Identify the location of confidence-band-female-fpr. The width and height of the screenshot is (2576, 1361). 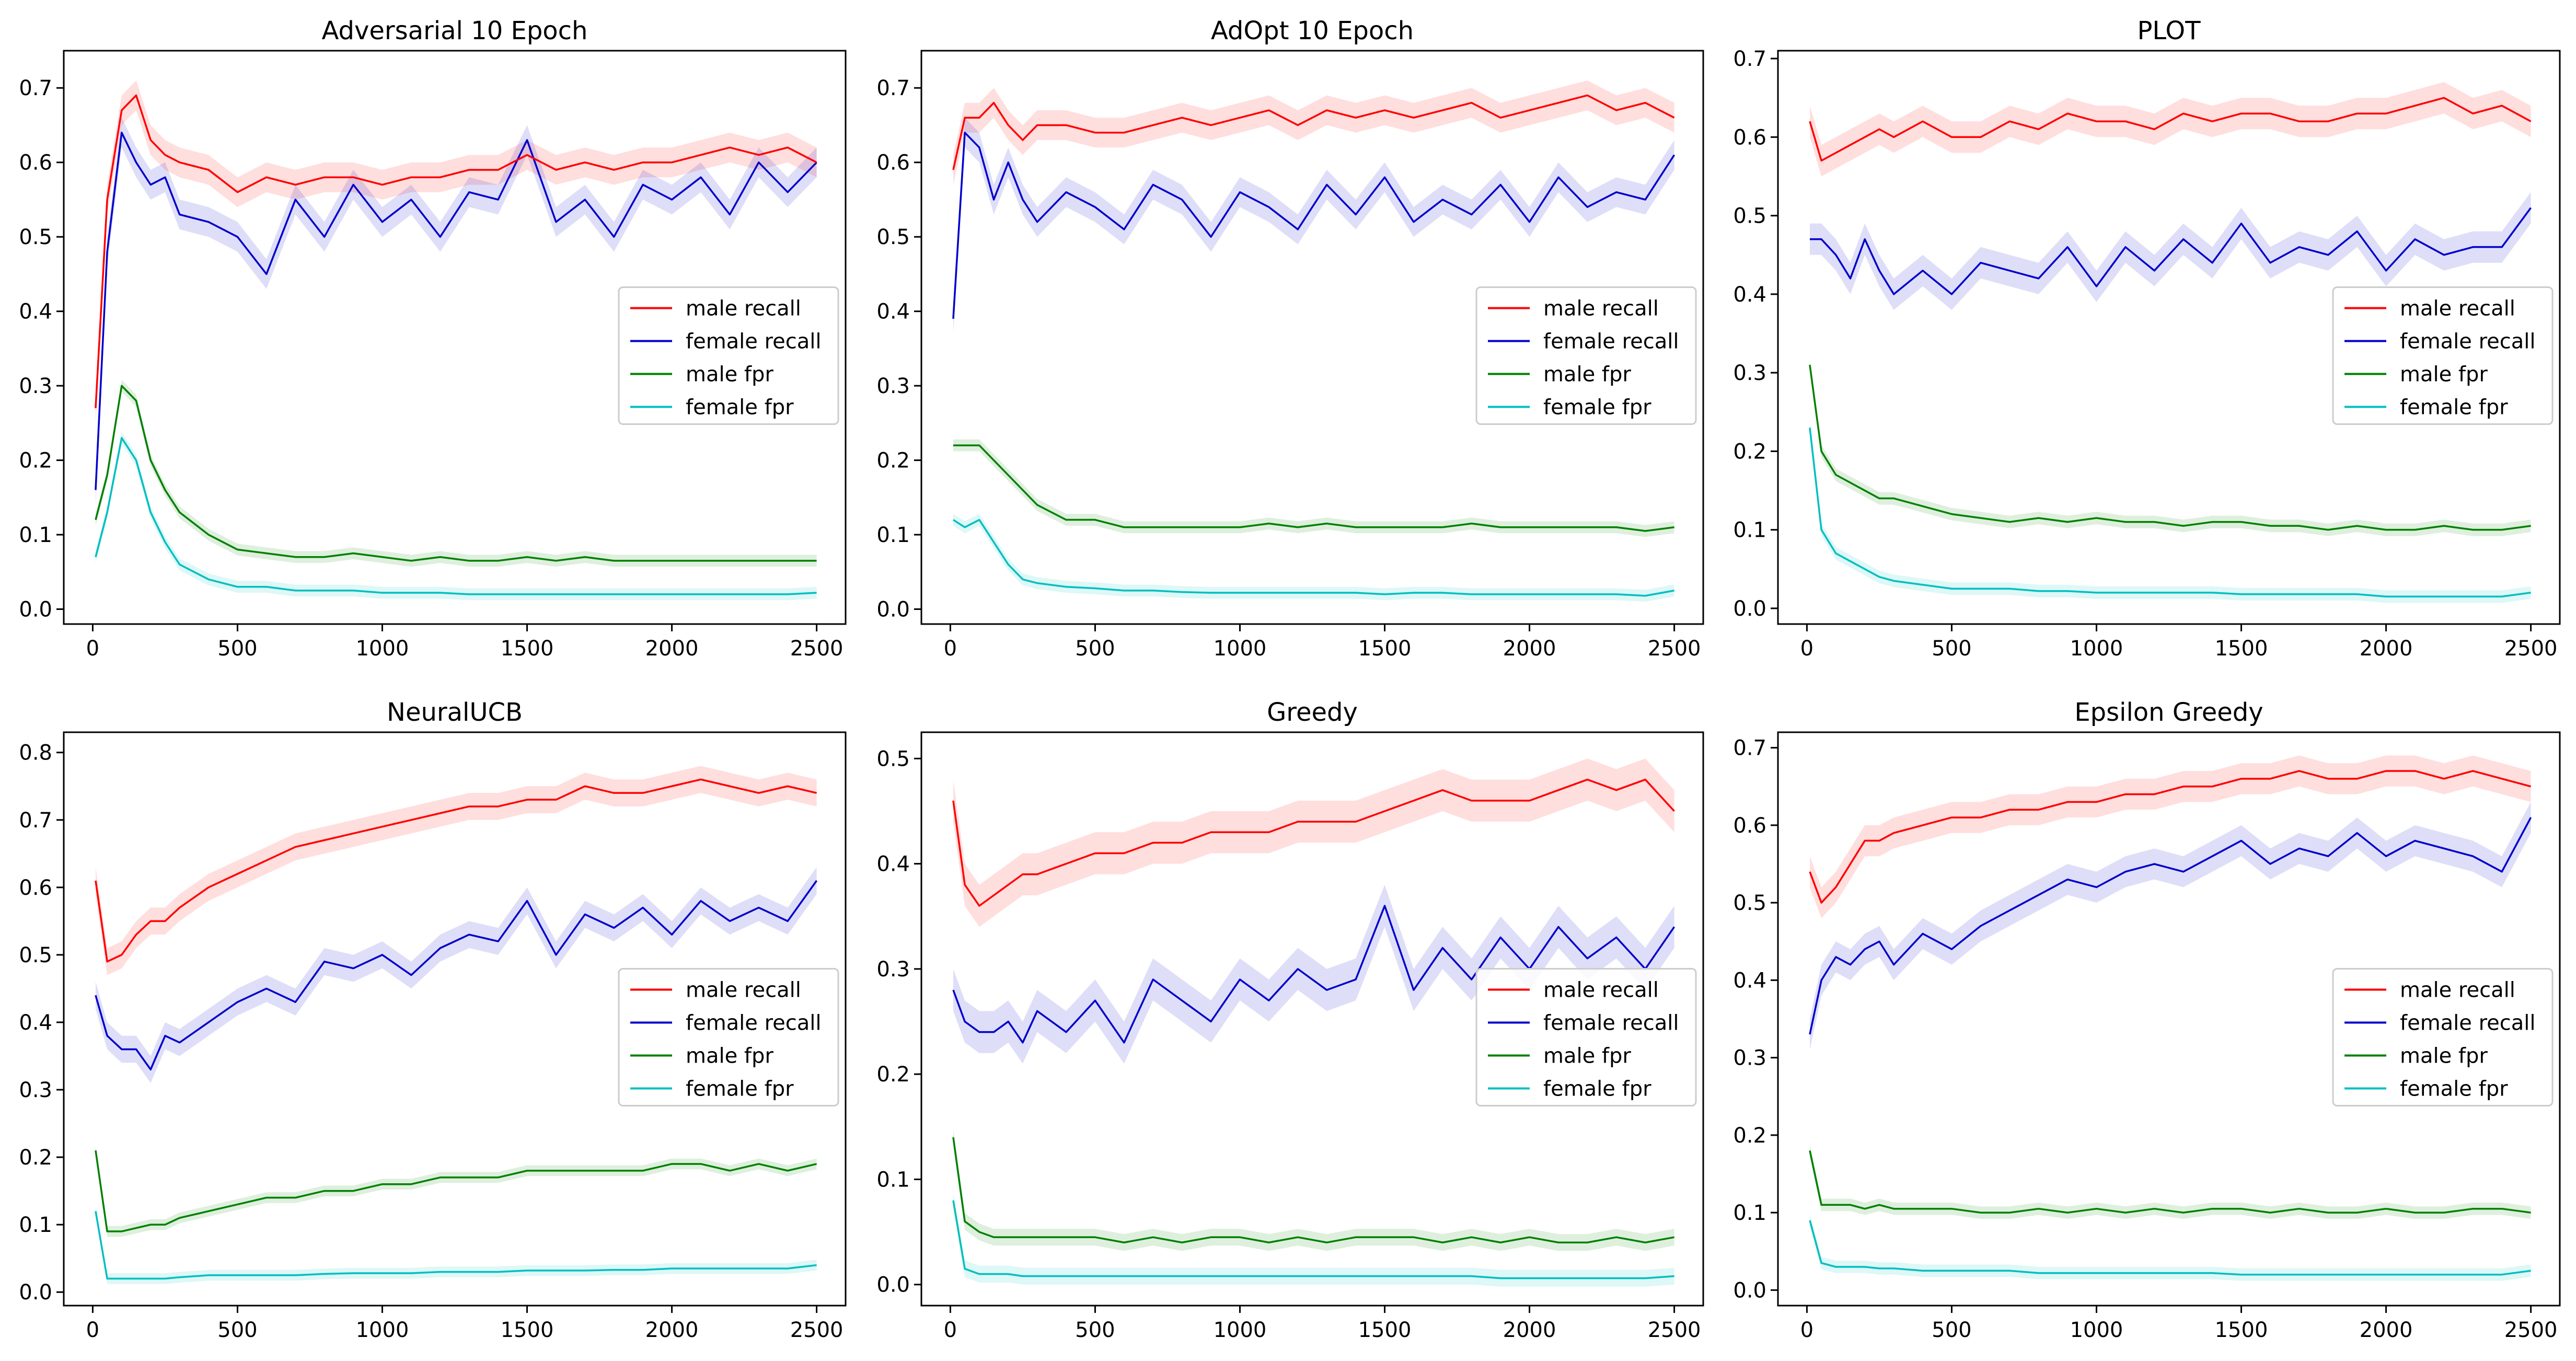
(1314, 1239).